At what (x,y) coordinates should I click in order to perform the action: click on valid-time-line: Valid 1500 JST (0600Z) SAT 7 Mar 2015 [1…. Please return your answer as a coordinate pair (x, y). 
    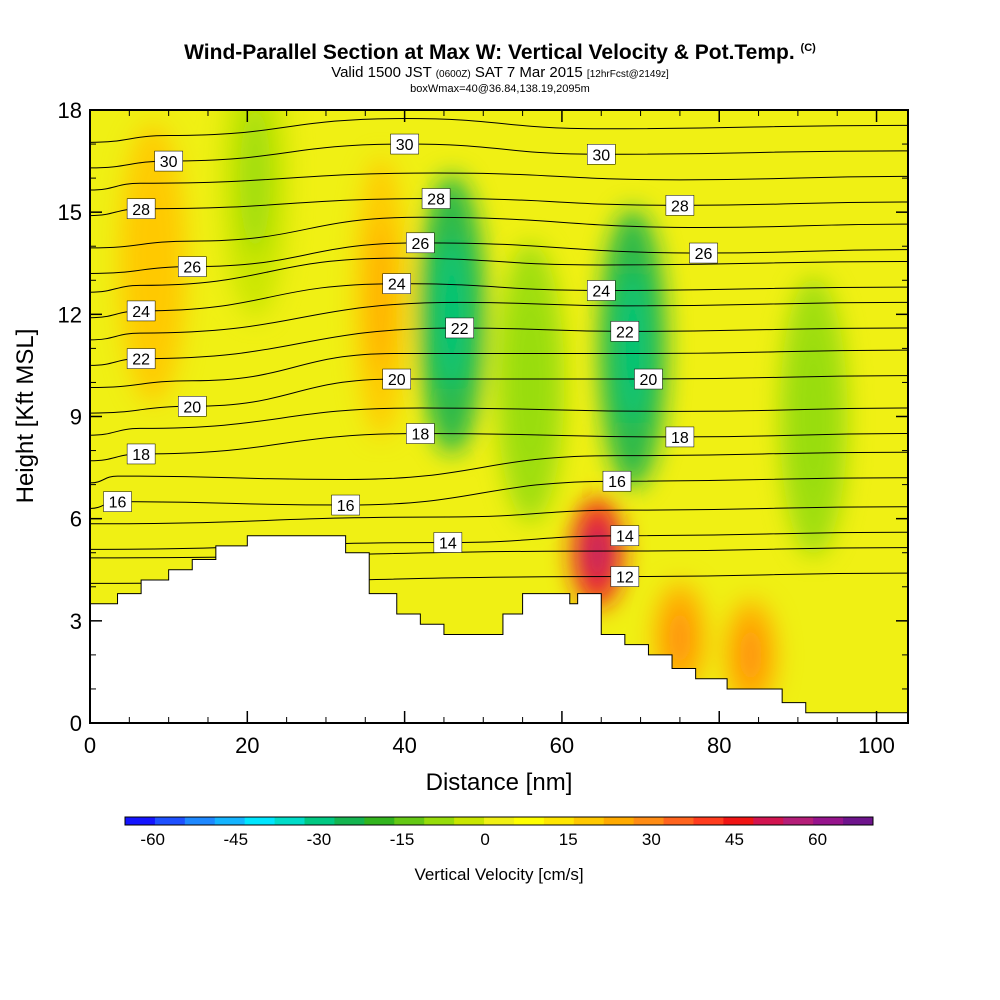
    Looking at the image, I should click on (500, 74).